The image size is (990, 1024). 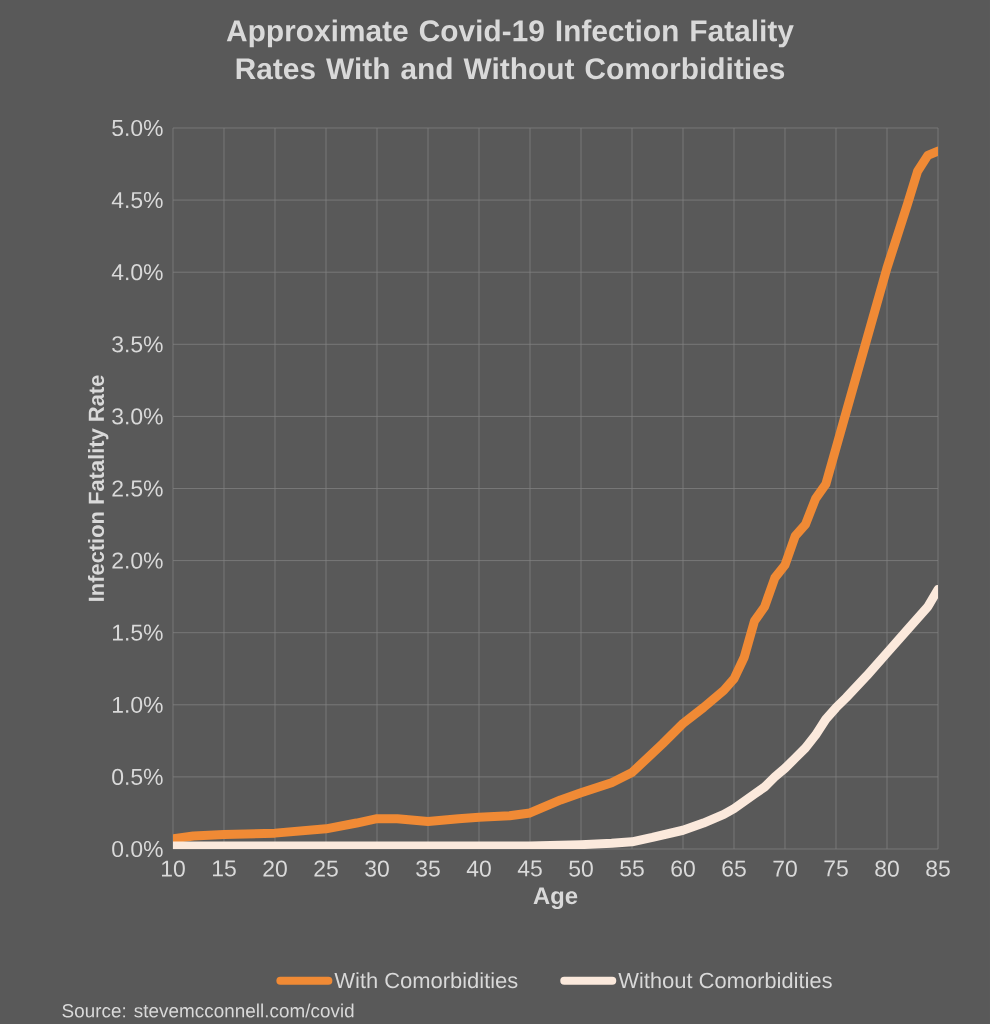 I want to click on y-tick-label: 5.0%, so click(x=137, y=128).